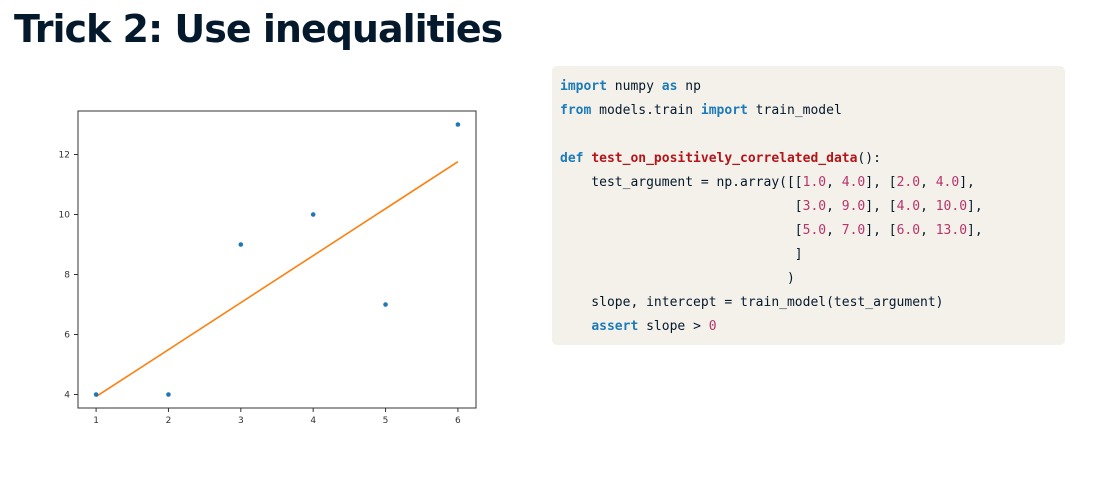 This screenshot has width=1096, height=481. What do you see at coordinates (673, 326) in the screenshot?
I see `code-text: slope >` at bounding box center [673, 326].